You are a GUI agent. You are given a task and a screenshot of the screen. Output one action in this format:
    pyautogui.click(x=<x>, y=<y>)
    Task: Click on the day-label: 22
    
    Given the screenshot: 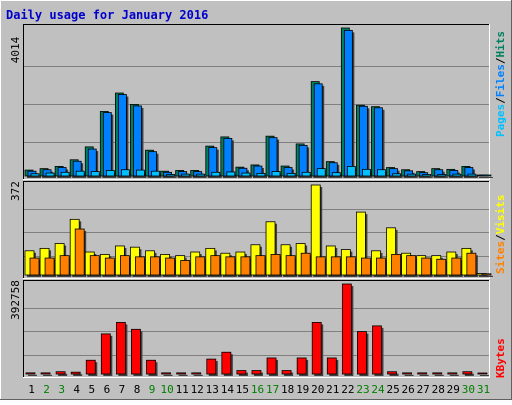 What is the action you would take?
    pyautogui.click(x=347, y=389)
    